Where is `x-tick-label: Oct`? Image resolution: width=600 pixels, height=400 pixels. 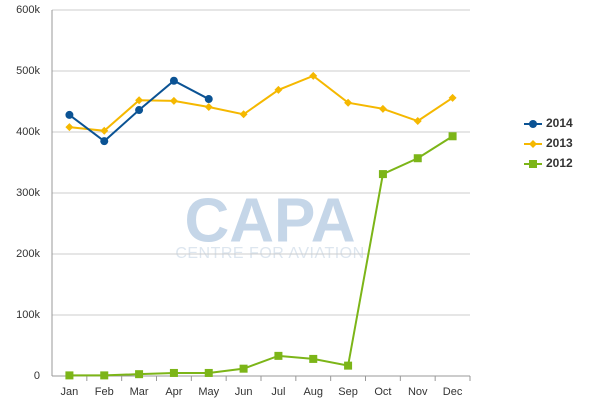 x-tick-label: Oct is located at coordinates (382, 392).